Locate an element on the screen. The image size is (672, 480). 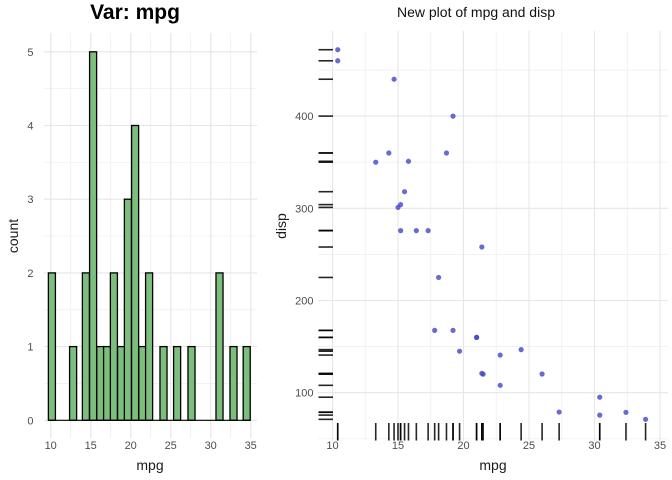
y-tick-label: 0 is located at coordinates (30, 421).